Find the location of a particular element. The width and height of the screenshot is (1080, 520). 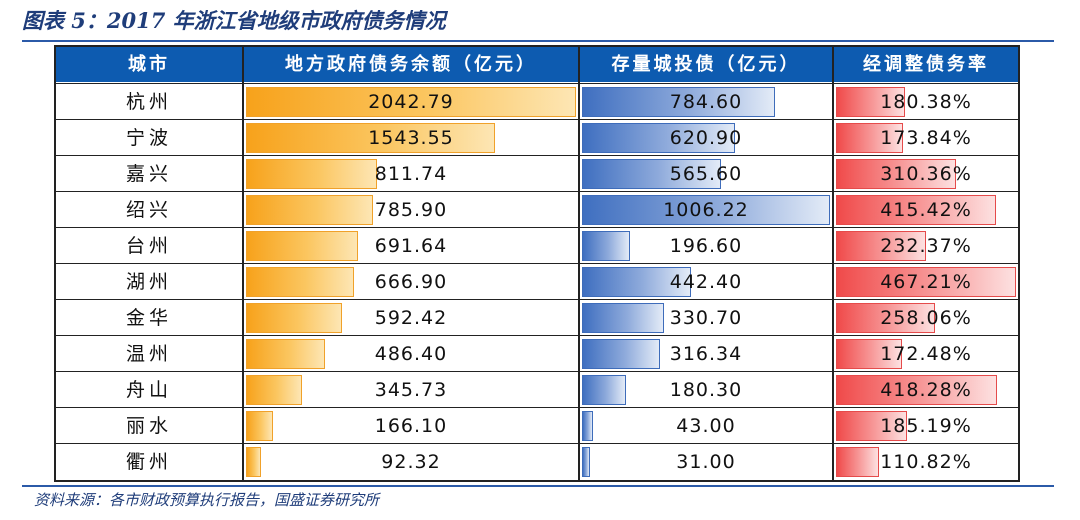

table-row: 衢州 92.32 31.00 110.82% is located at coordinates (537, 462).